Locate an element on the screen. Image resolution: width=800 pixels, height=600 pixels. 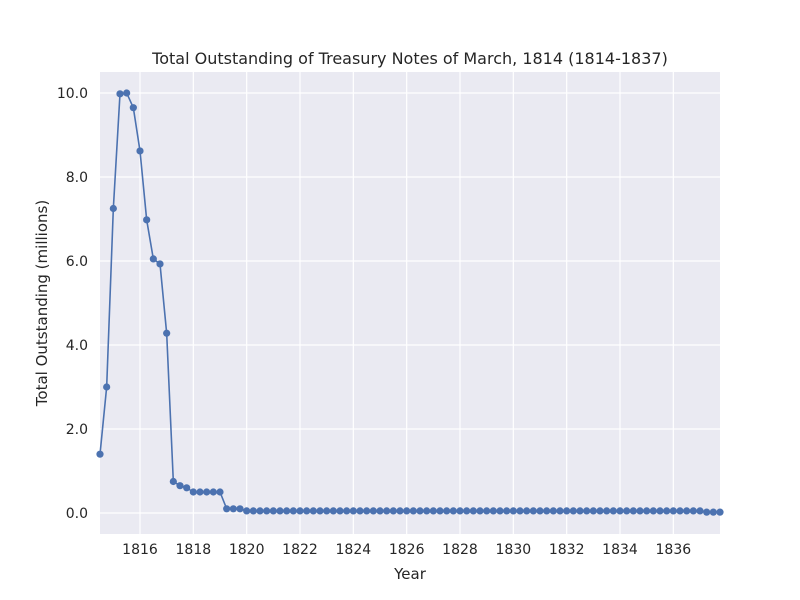
x-tick-label: 1816 is located at coordinates (140, 550).